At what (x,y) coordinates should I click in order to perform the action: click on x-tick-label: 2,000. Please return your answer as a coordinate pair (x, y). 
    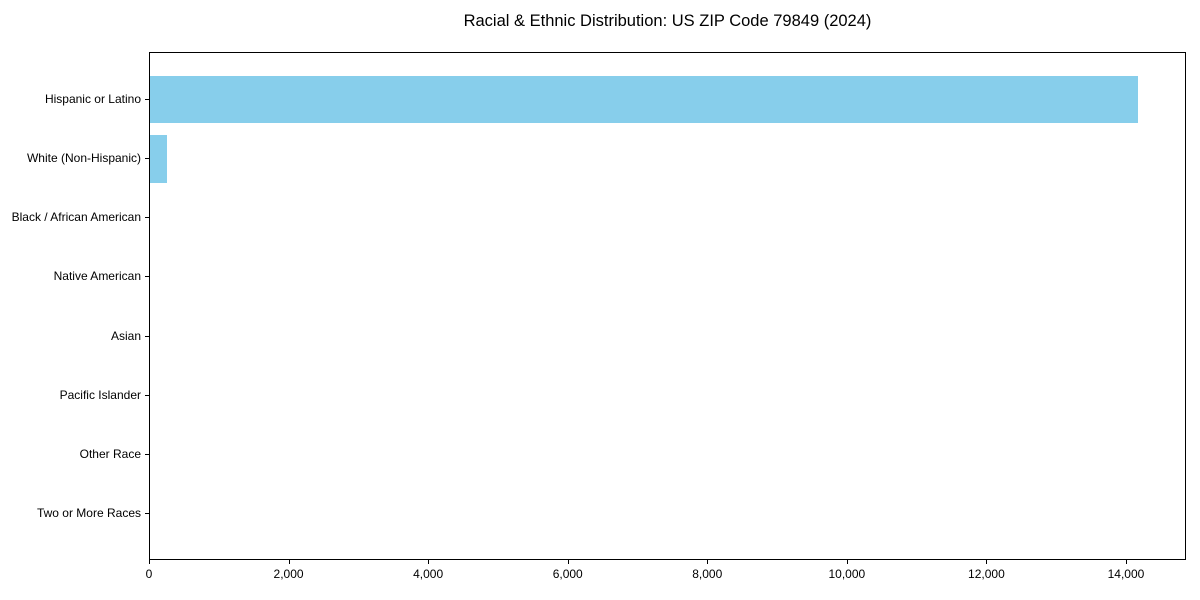
    Looking at the image, I should click on (288, 574).